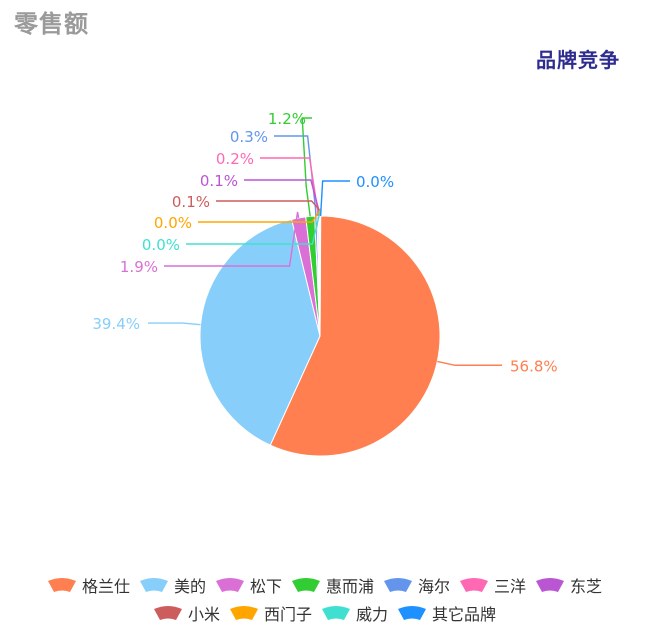  Describe the element at coordinates (203, 614) in the screenshot. I see `legend-label: 小米` at that location.